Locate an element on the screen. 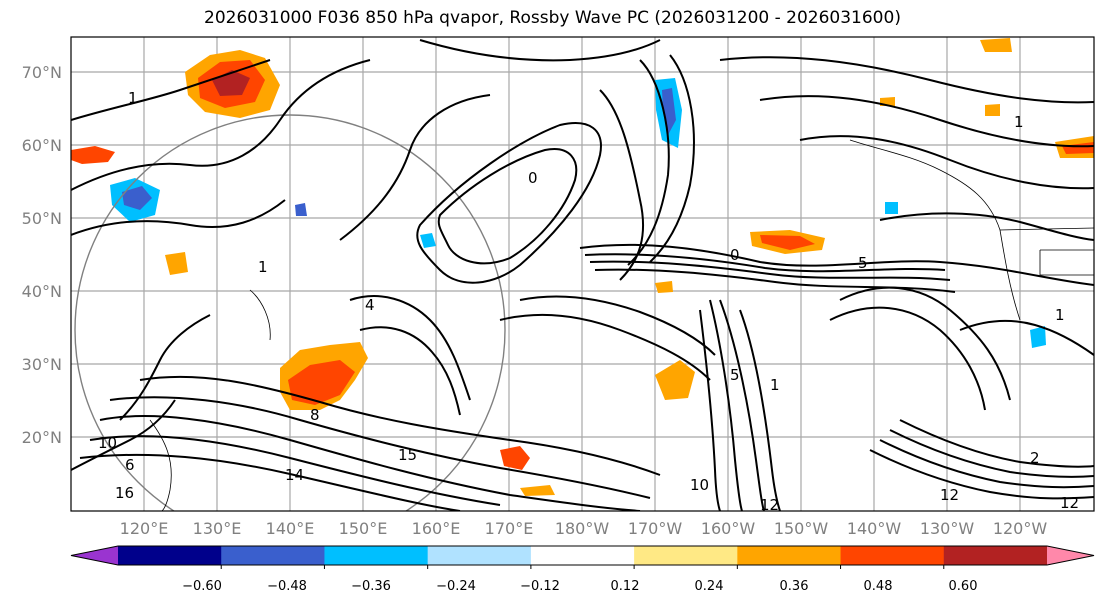 The width and height of the screenshot is (1105, 604). longitude-label: 140°E is located at coordinates (290, 528).